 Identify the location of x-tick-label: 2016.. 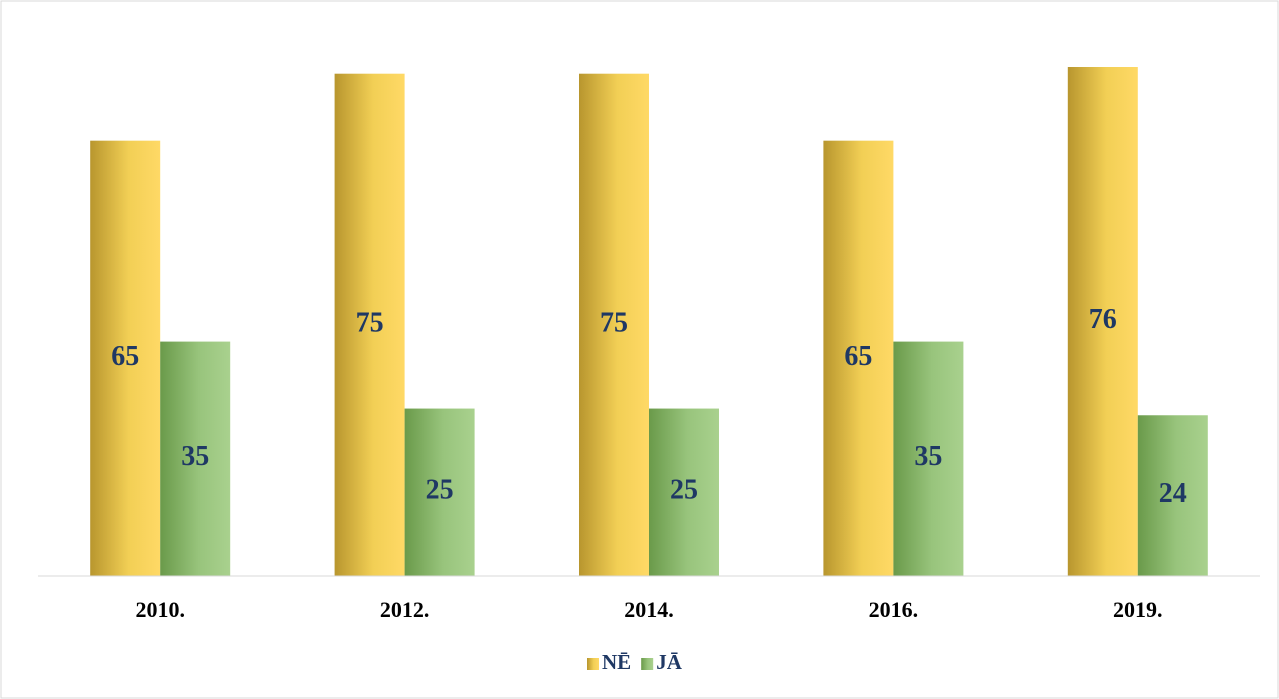
(894, 609).